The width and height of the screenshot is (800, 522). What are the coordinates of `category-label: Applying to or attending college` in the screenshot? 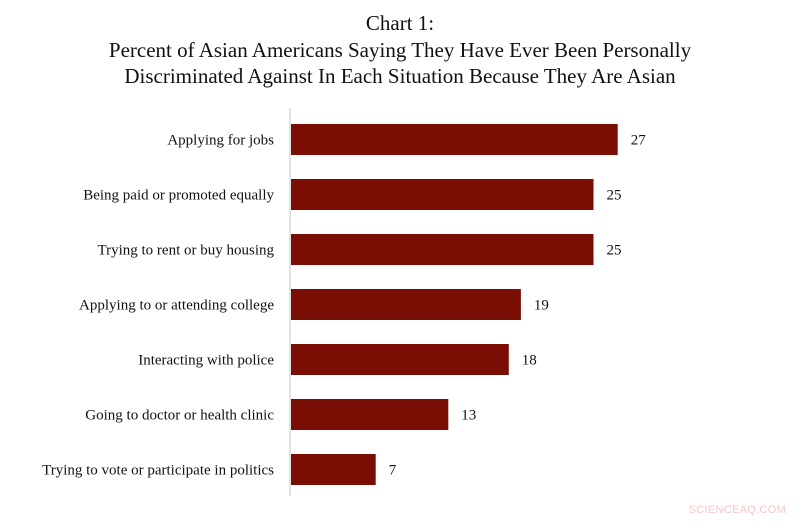 It's located at (176, 306).